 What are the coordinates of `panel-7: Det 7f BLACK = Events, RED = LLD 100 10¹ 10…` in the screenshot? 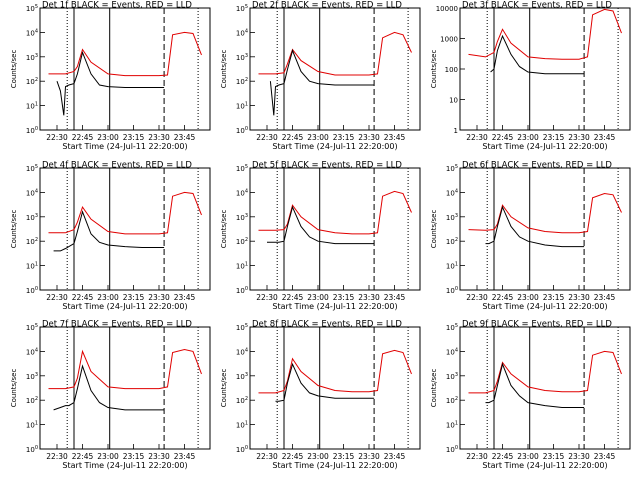 It's located at (110, 395).